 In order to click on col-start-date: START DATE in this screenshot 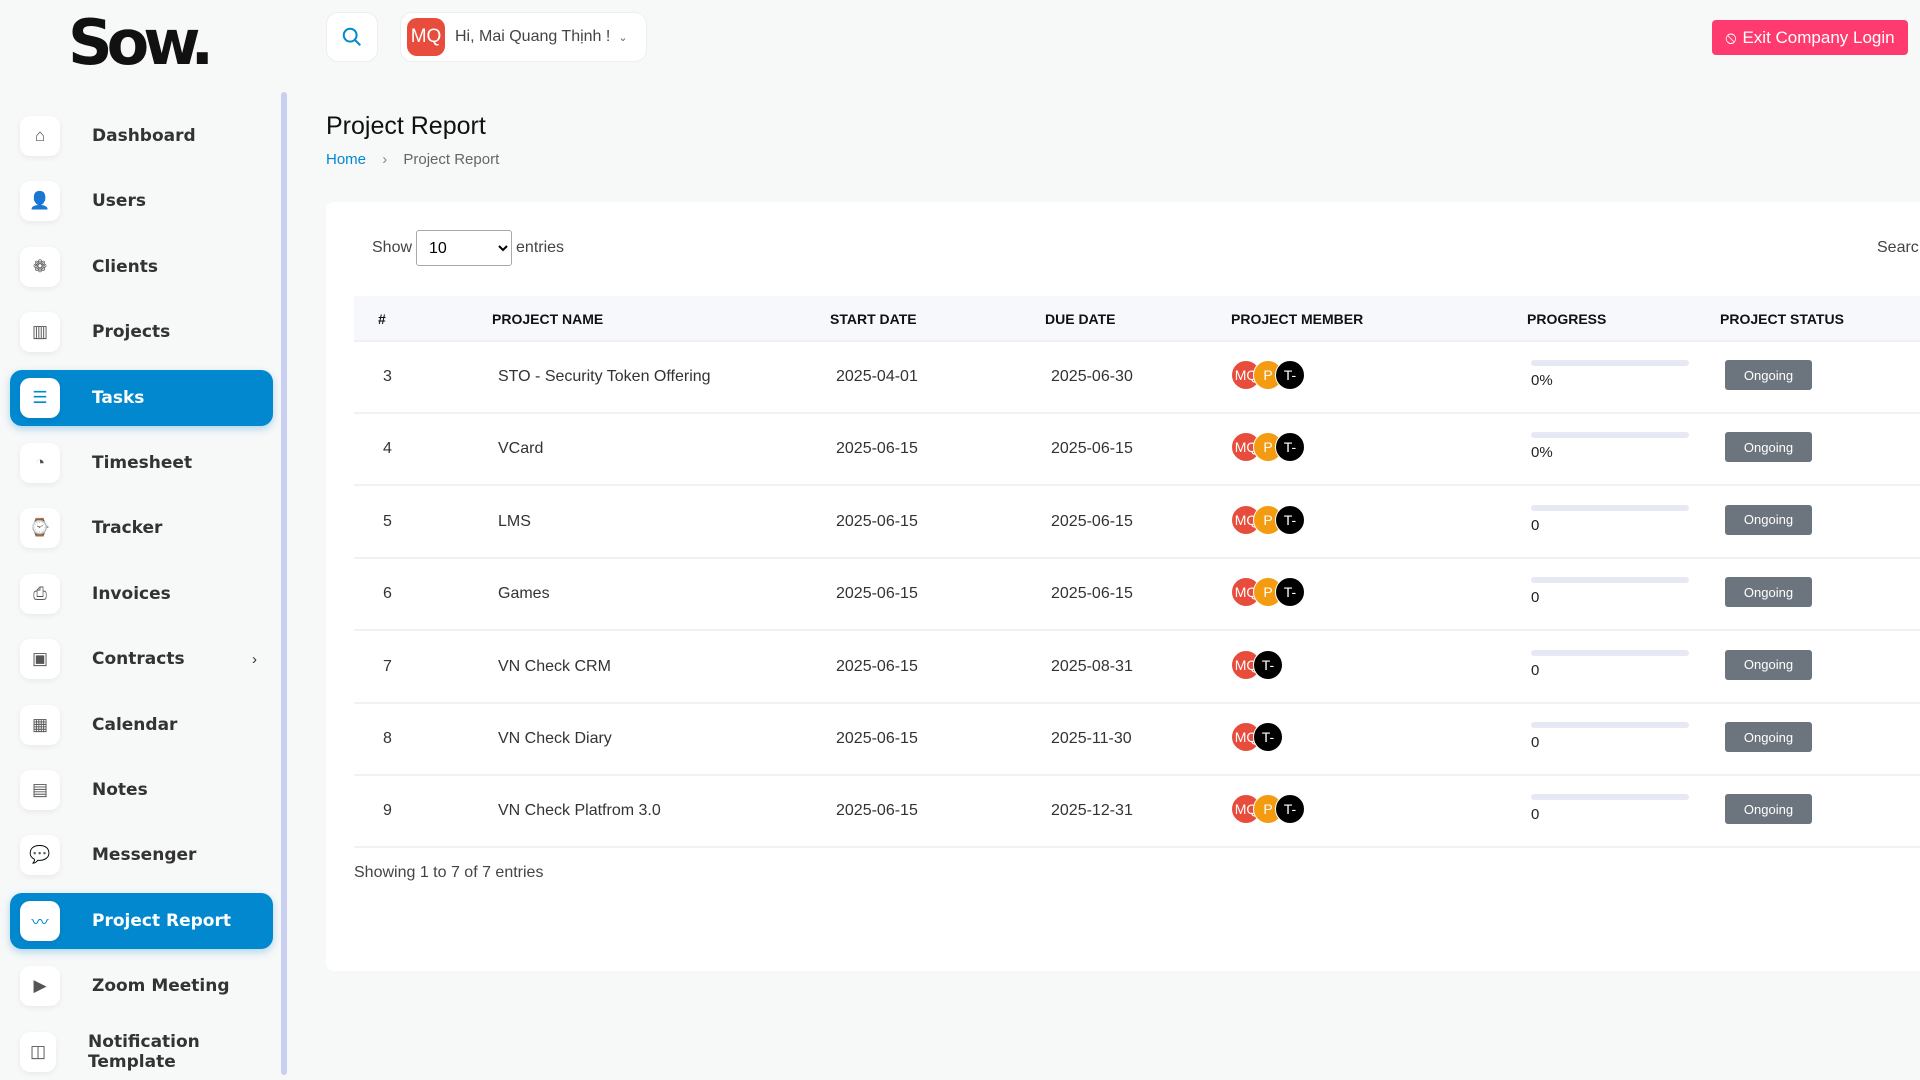, I will do `click(873, 319)`.